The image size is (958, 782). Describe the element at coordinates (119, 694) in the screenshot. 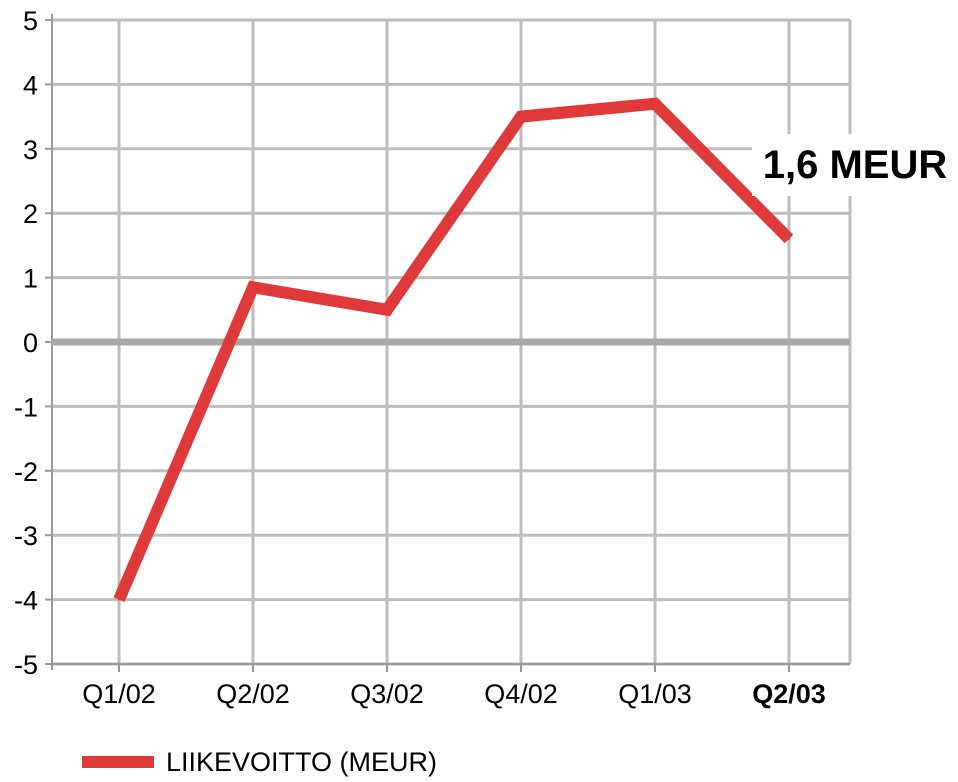

I see `x-tick-label: Q1/02` at that location.